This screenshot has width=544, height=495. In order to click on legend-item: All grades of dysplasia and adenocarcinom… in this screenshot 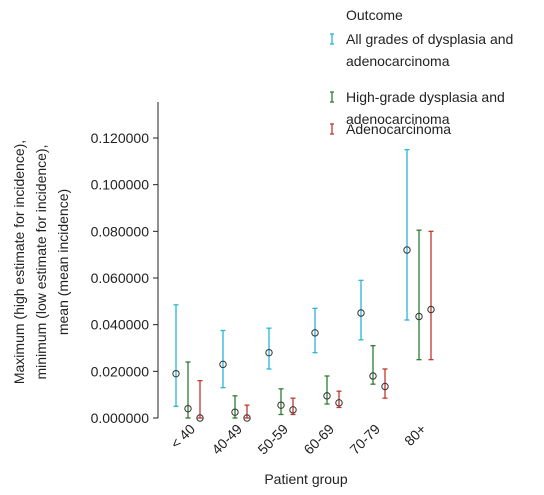, I will do `click(421, 50)`.